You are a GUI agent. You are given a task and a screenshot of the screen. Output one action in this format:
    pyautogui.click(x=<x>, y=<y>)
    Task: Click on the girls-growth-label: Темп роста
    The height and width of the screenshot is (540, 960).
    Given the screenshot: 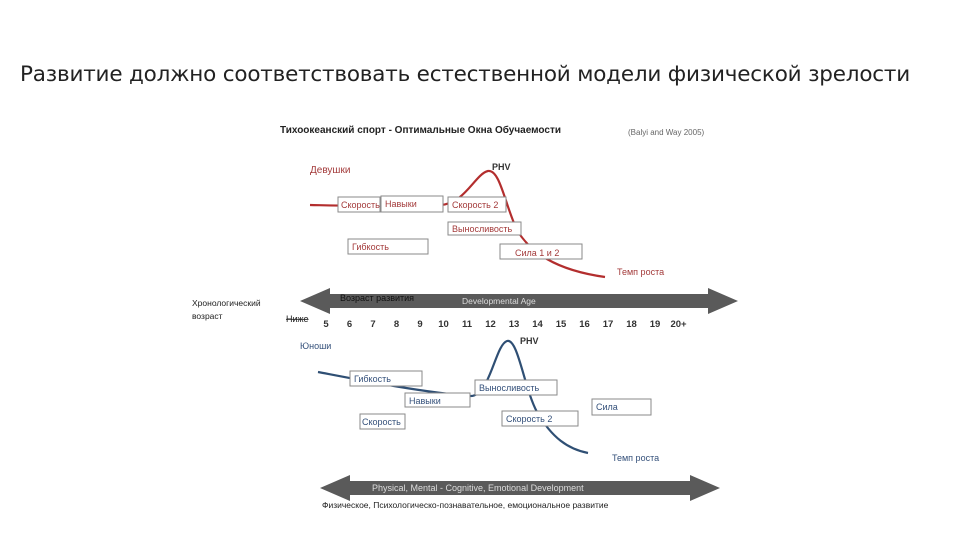 What is the action you would take?
    pyautogui.click(x=640, y=272)
    